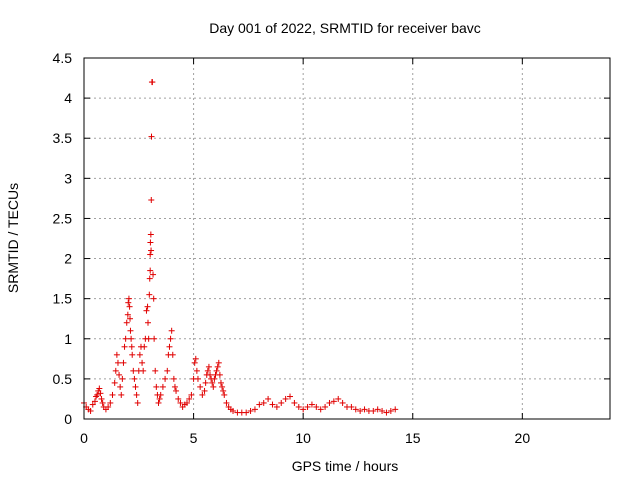 The width and height of the screenshot is (640, 480). Describe the element at coordinates (84, 438) in the screenshot. I see `x-tick-label: 0` at that location.